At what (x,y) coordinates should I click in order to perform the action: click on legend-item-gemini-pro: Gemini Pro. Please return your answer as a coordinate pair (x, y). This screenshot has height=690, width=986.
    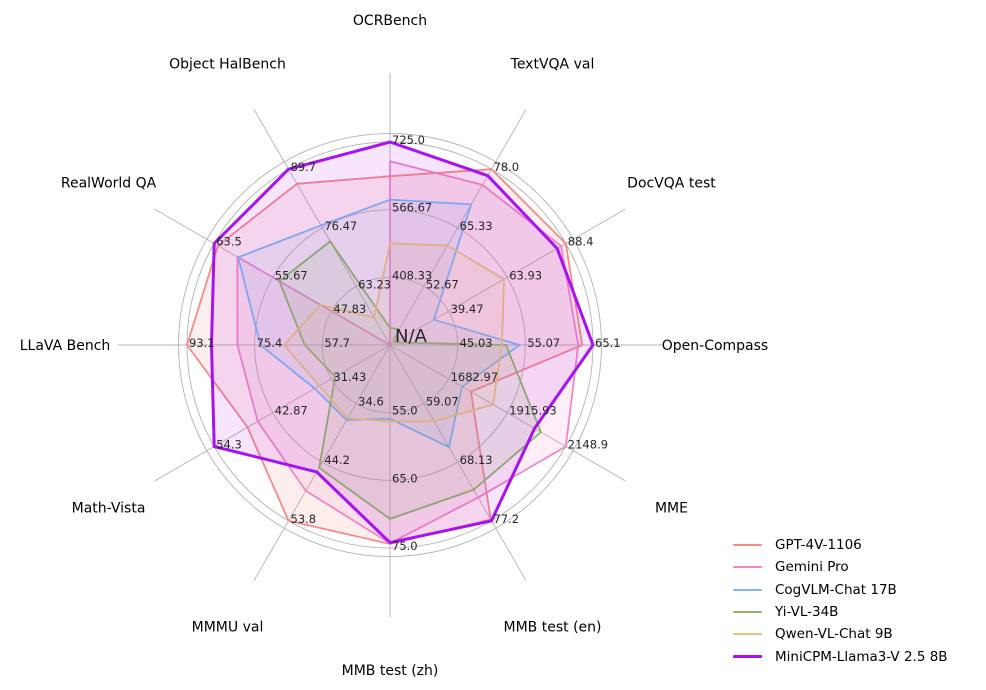
    Looking at the image, I should click on (840, 567).